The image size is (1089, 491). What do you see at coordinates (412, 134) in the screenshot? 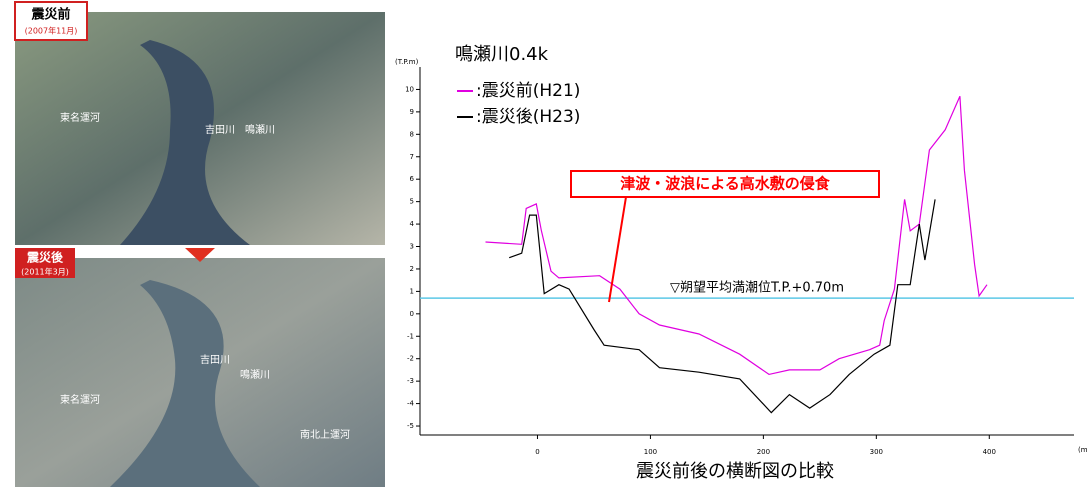
I see `y-tick-label: 8` at bounding box center [412, 134].